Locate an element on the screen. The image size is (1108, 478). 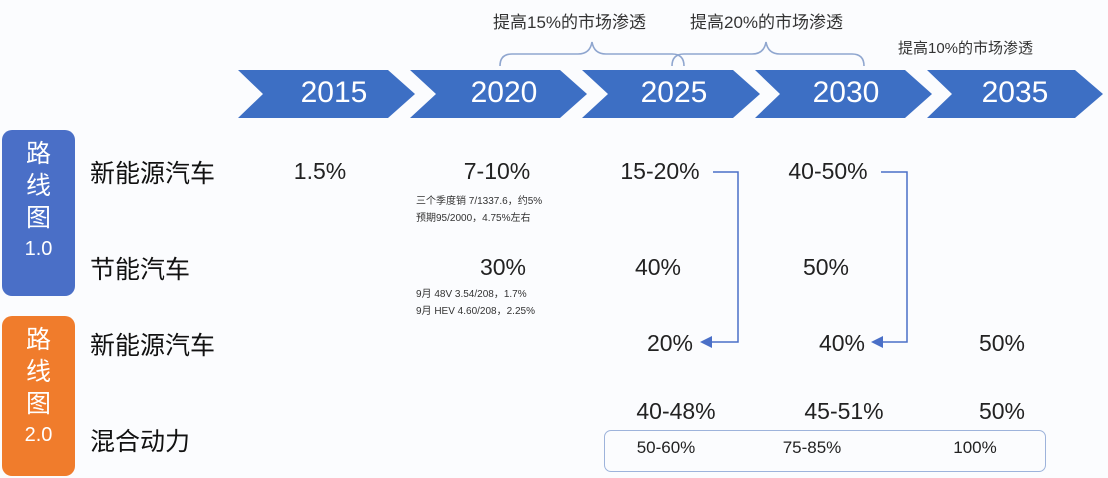
roadmap-1-badge: 路 线 图 1.0 is located at coordinates (38, 213).